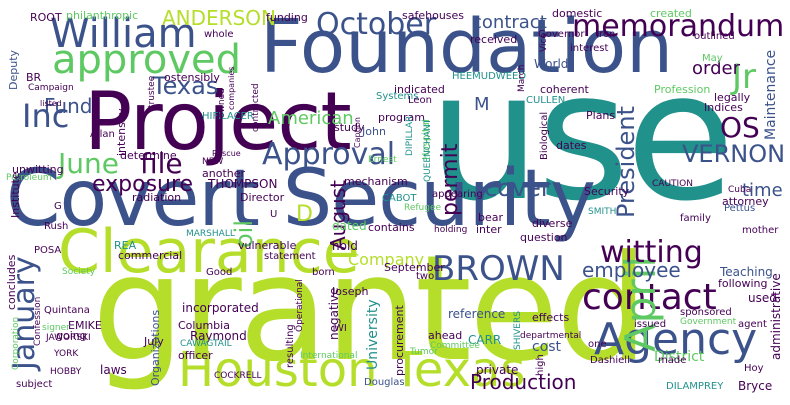 The image size is (790, 405). Describe the element at coordinates (66, 354) in the screenshot. I see `word-york: YORK` at that location.